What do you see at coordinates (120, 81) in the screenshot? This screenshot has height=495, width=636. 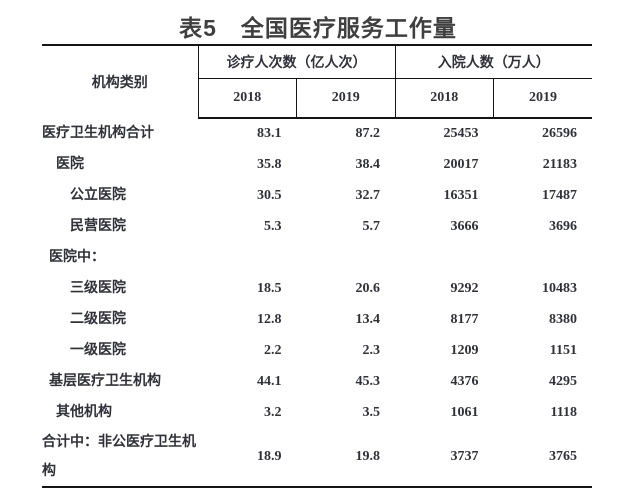 I see `col-header-institution-category: 机构类别` at bounding box center [120, 81].